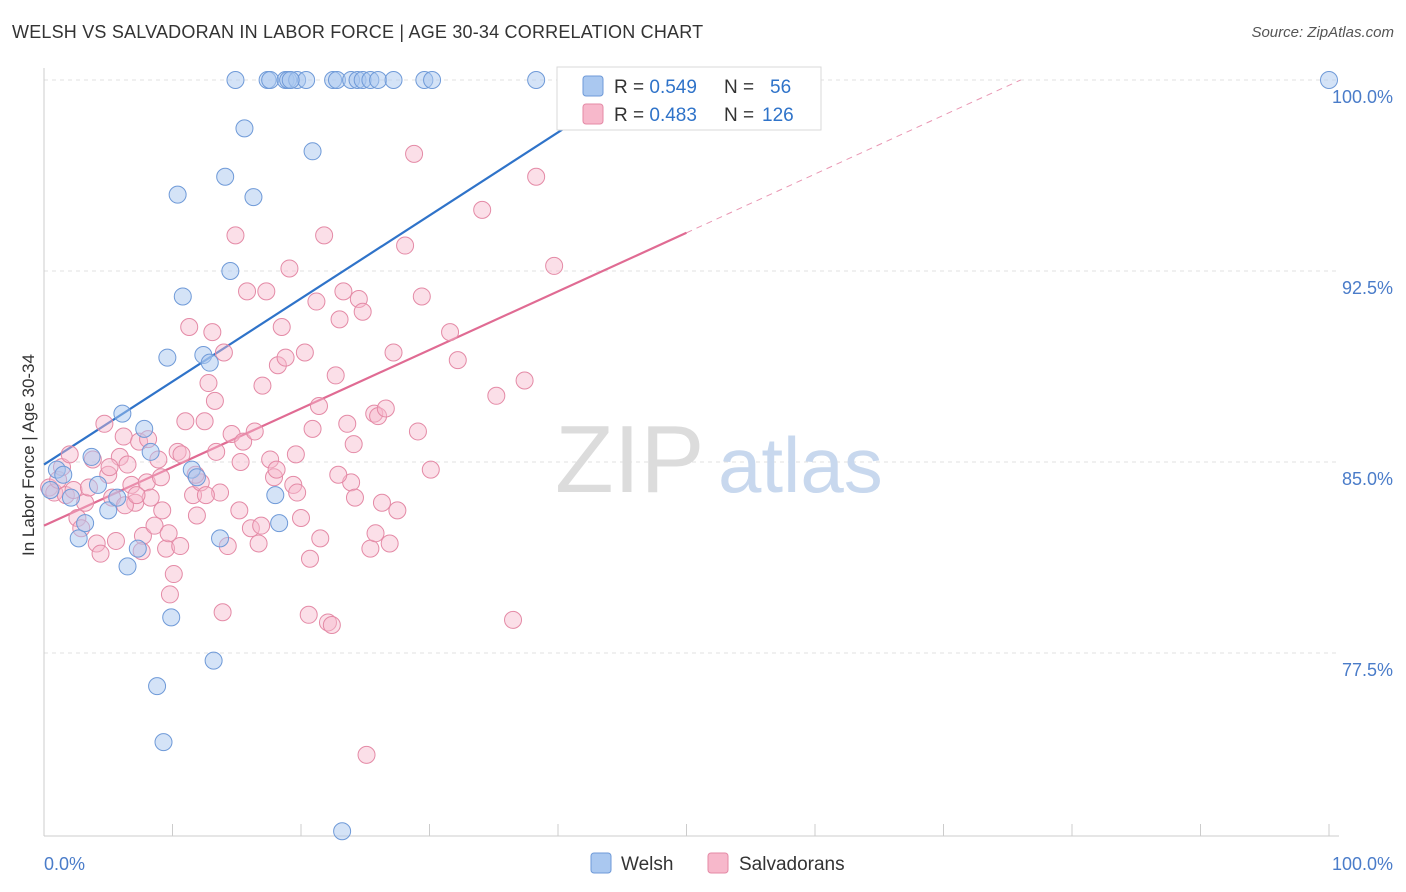  What do you see at coordinates (28, 455) in the screenshot?
I see `y-axis-label: In Labor Force | Age 30-34` at bounding box center [28, 455].